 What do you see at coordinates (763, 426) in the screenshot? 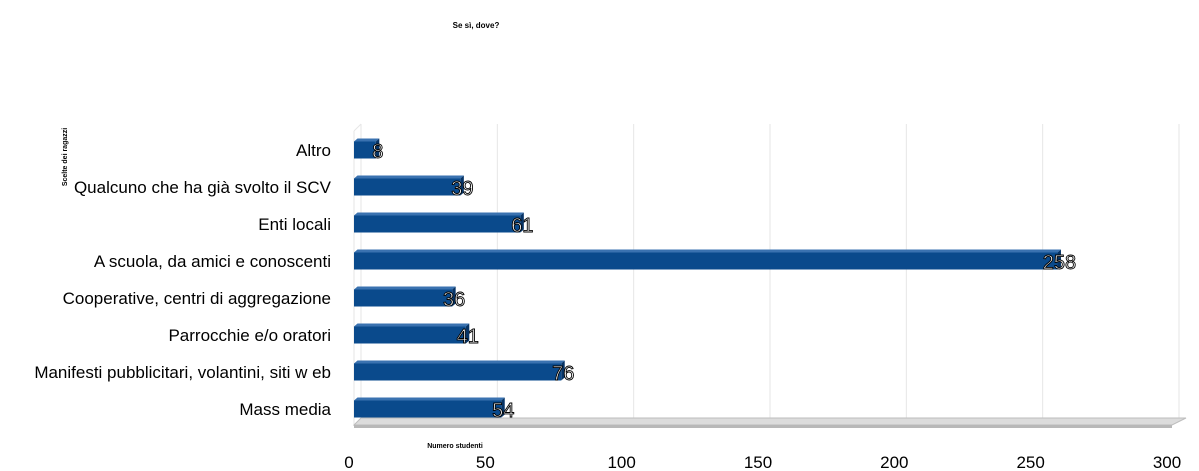
I see `chart-floor-edge` at bounding box center [763, 426].